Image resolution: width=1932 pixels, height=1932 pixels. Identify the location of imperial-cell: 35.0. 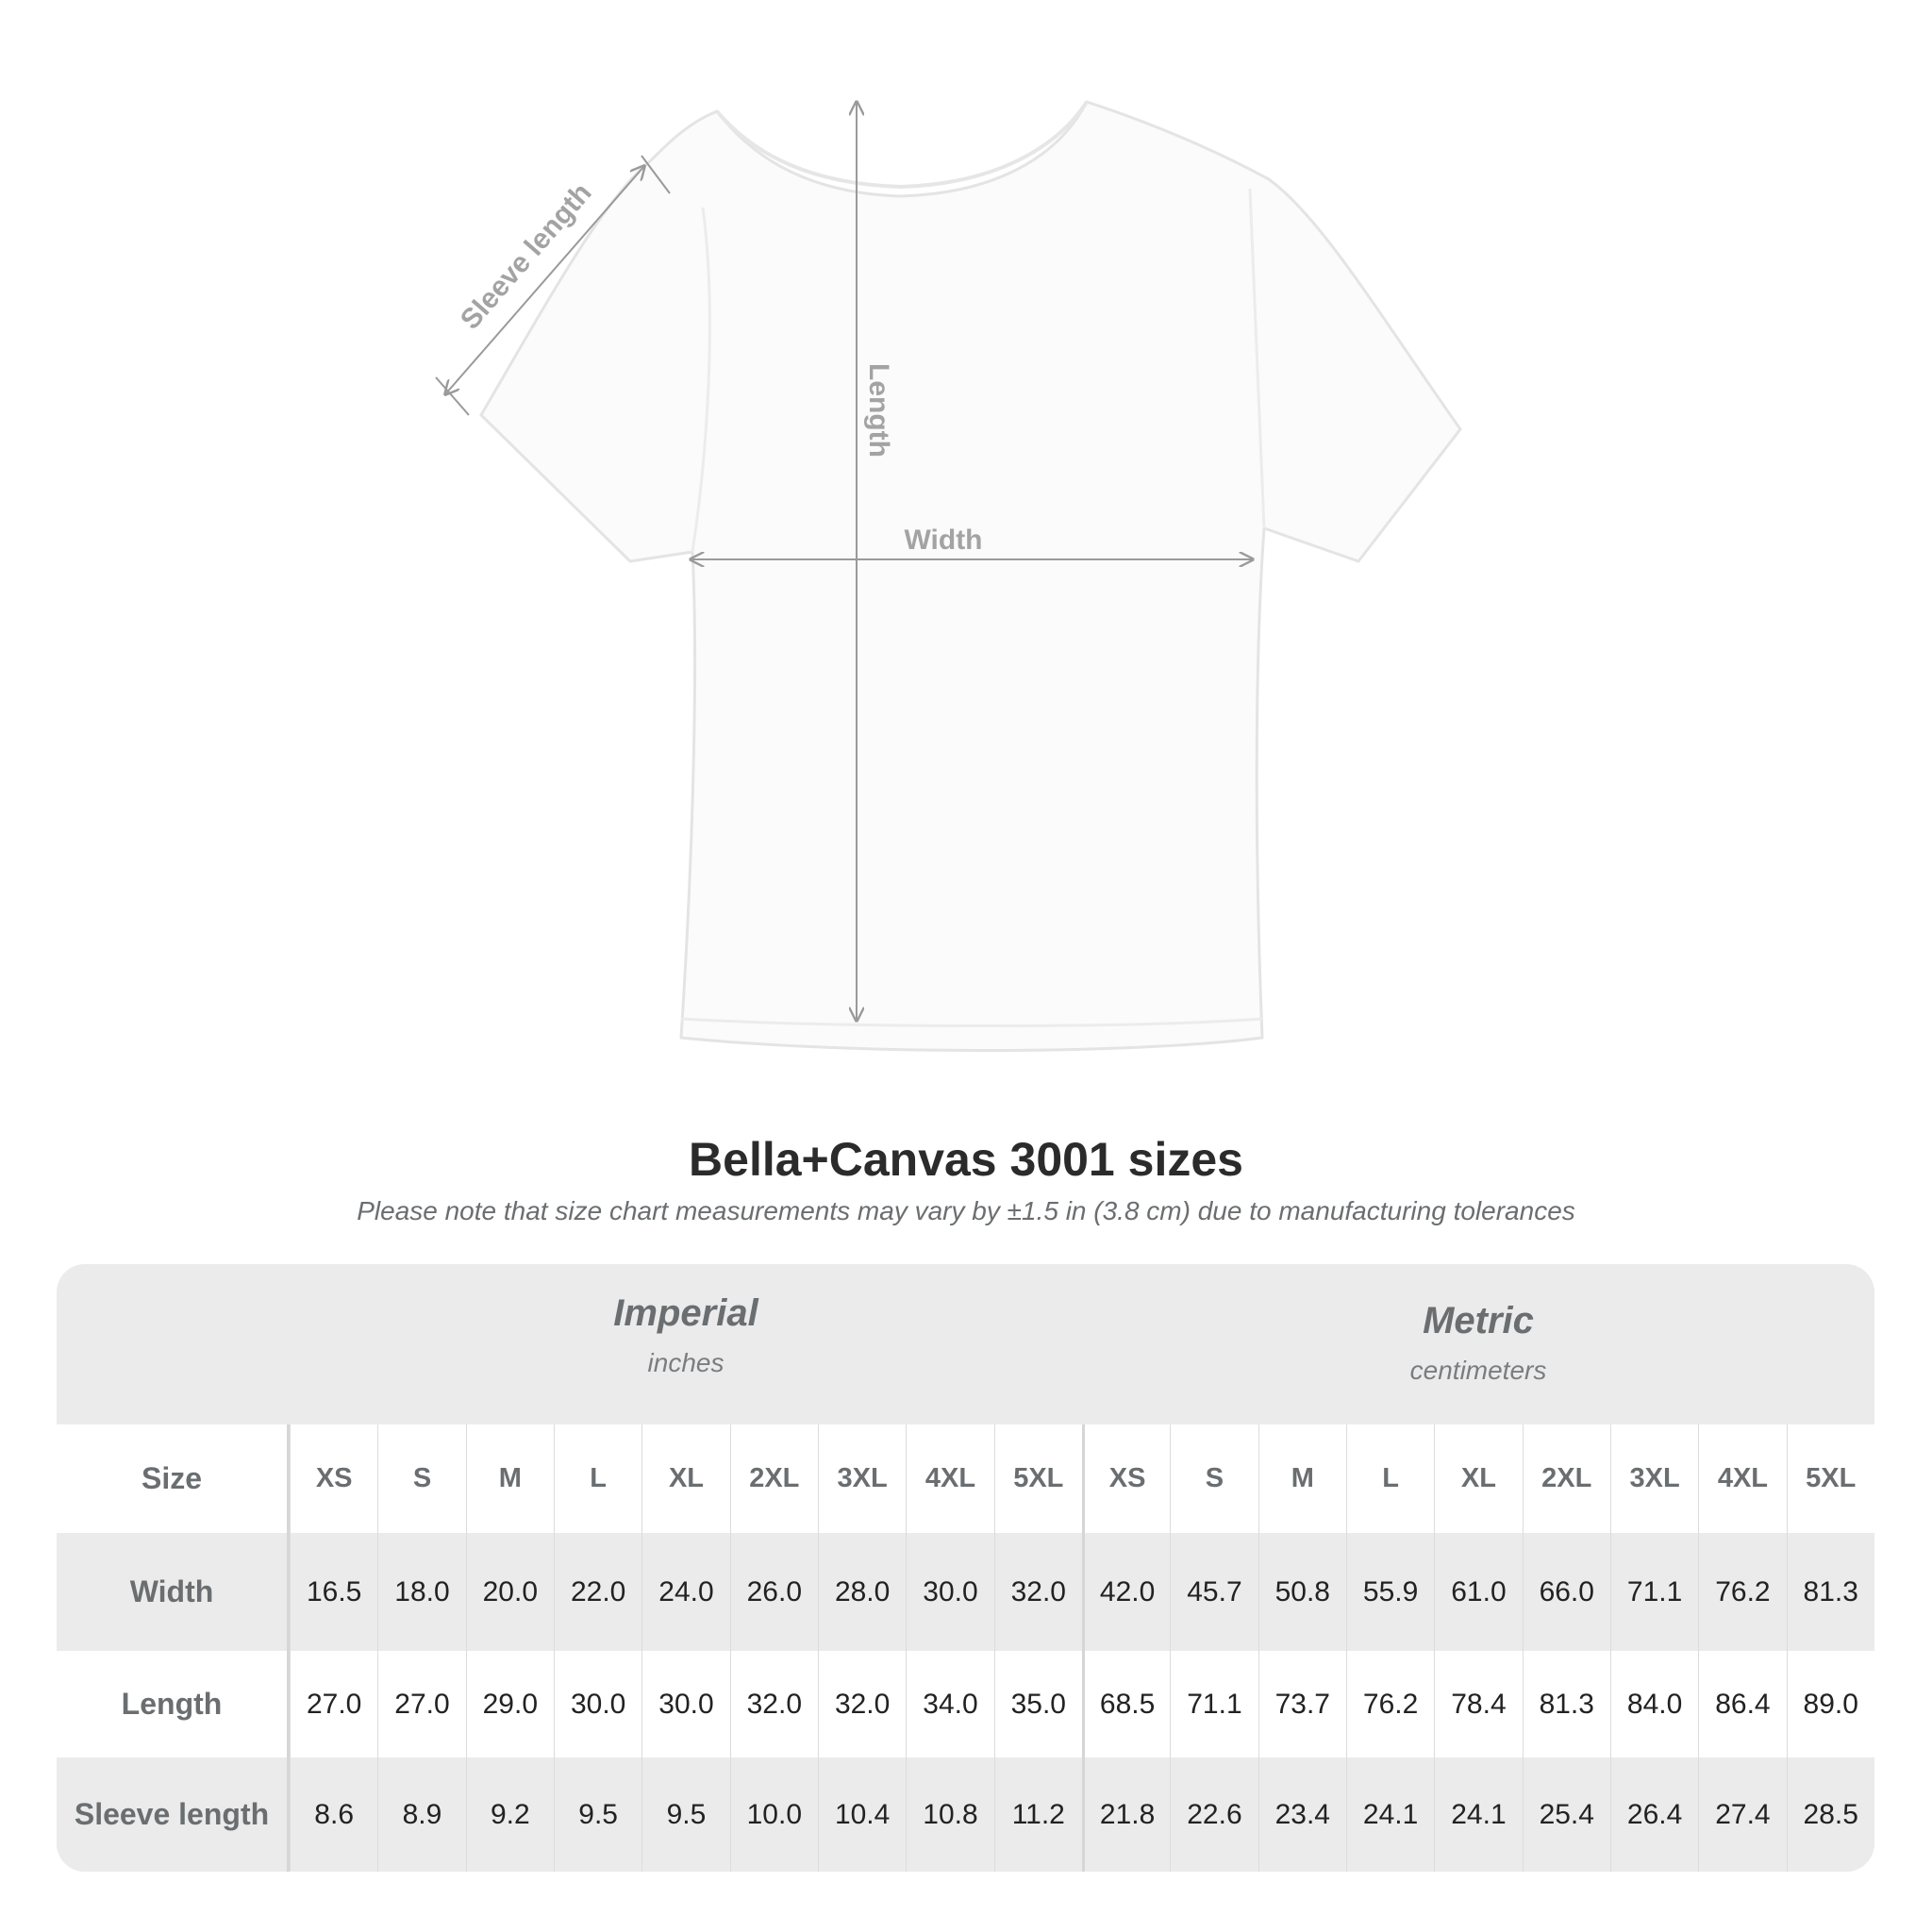
(1037, 1704).